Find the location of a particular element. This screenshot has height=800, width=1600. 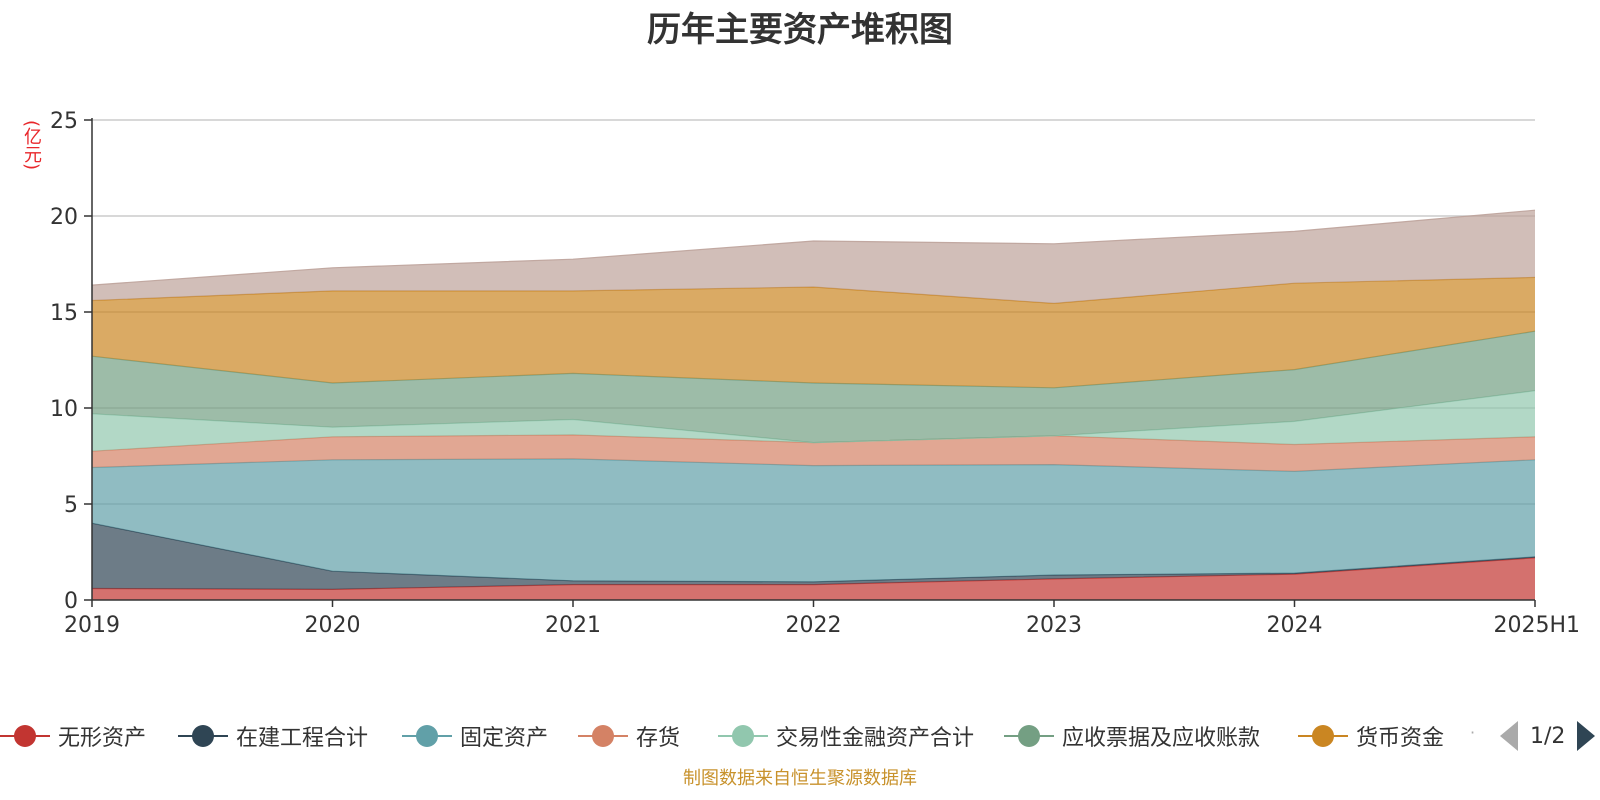

y-tick-label: 15 is located at coordinates (64, 313).